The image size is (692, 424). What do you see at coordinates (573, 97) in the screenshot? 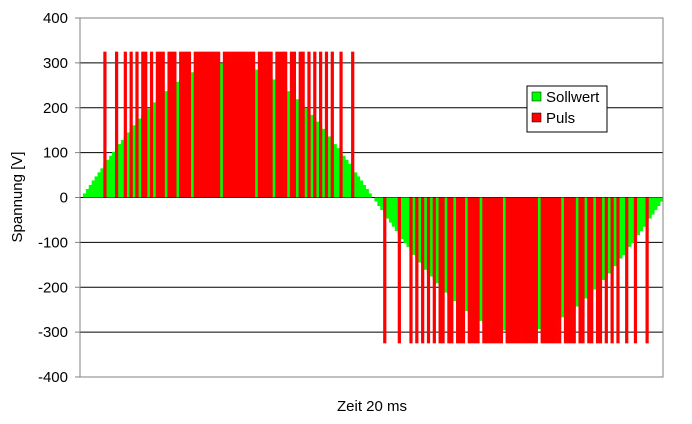
I see `legend-label: Sollwert` at bounding box center [573, 97].